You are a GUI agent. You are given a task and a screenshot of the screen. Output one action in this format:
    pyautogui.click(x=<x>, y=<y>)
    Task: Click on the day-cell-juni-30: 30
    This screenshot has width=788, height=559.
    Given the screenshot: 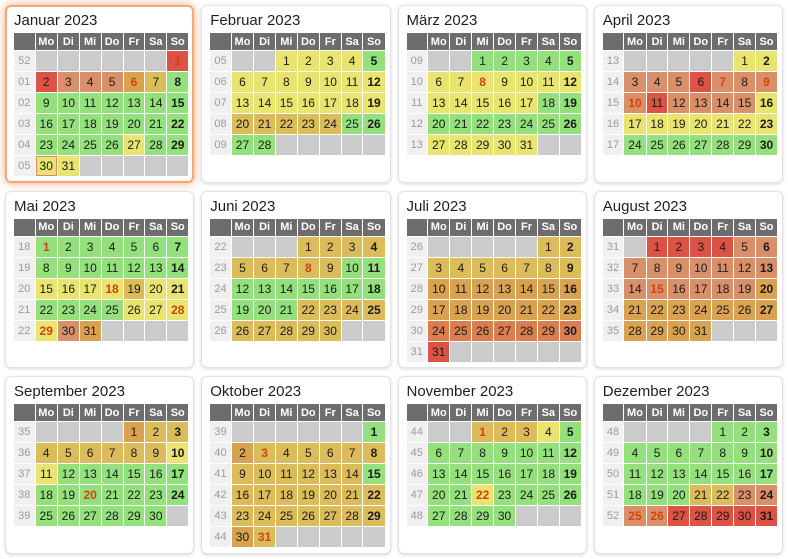 What is the action you would take?
    pyautogui.click(x=330, y=330)
    